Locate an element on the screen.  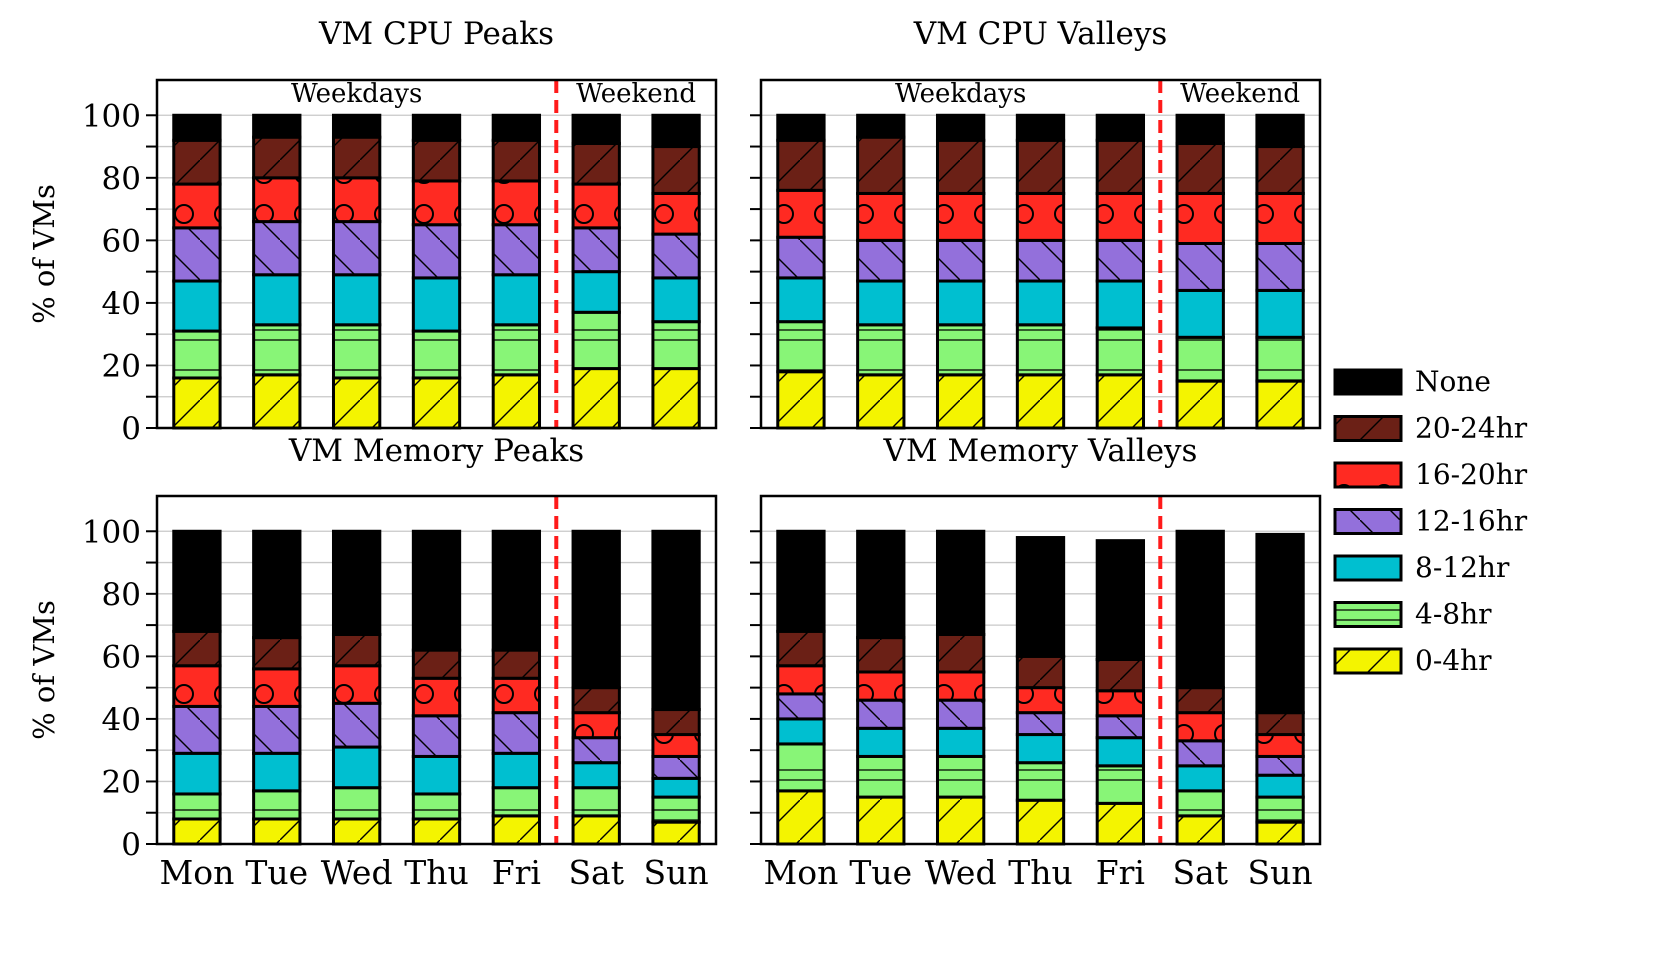
bar-segment-mon-0-4hr-hatch is located at coordinates (197, 831).